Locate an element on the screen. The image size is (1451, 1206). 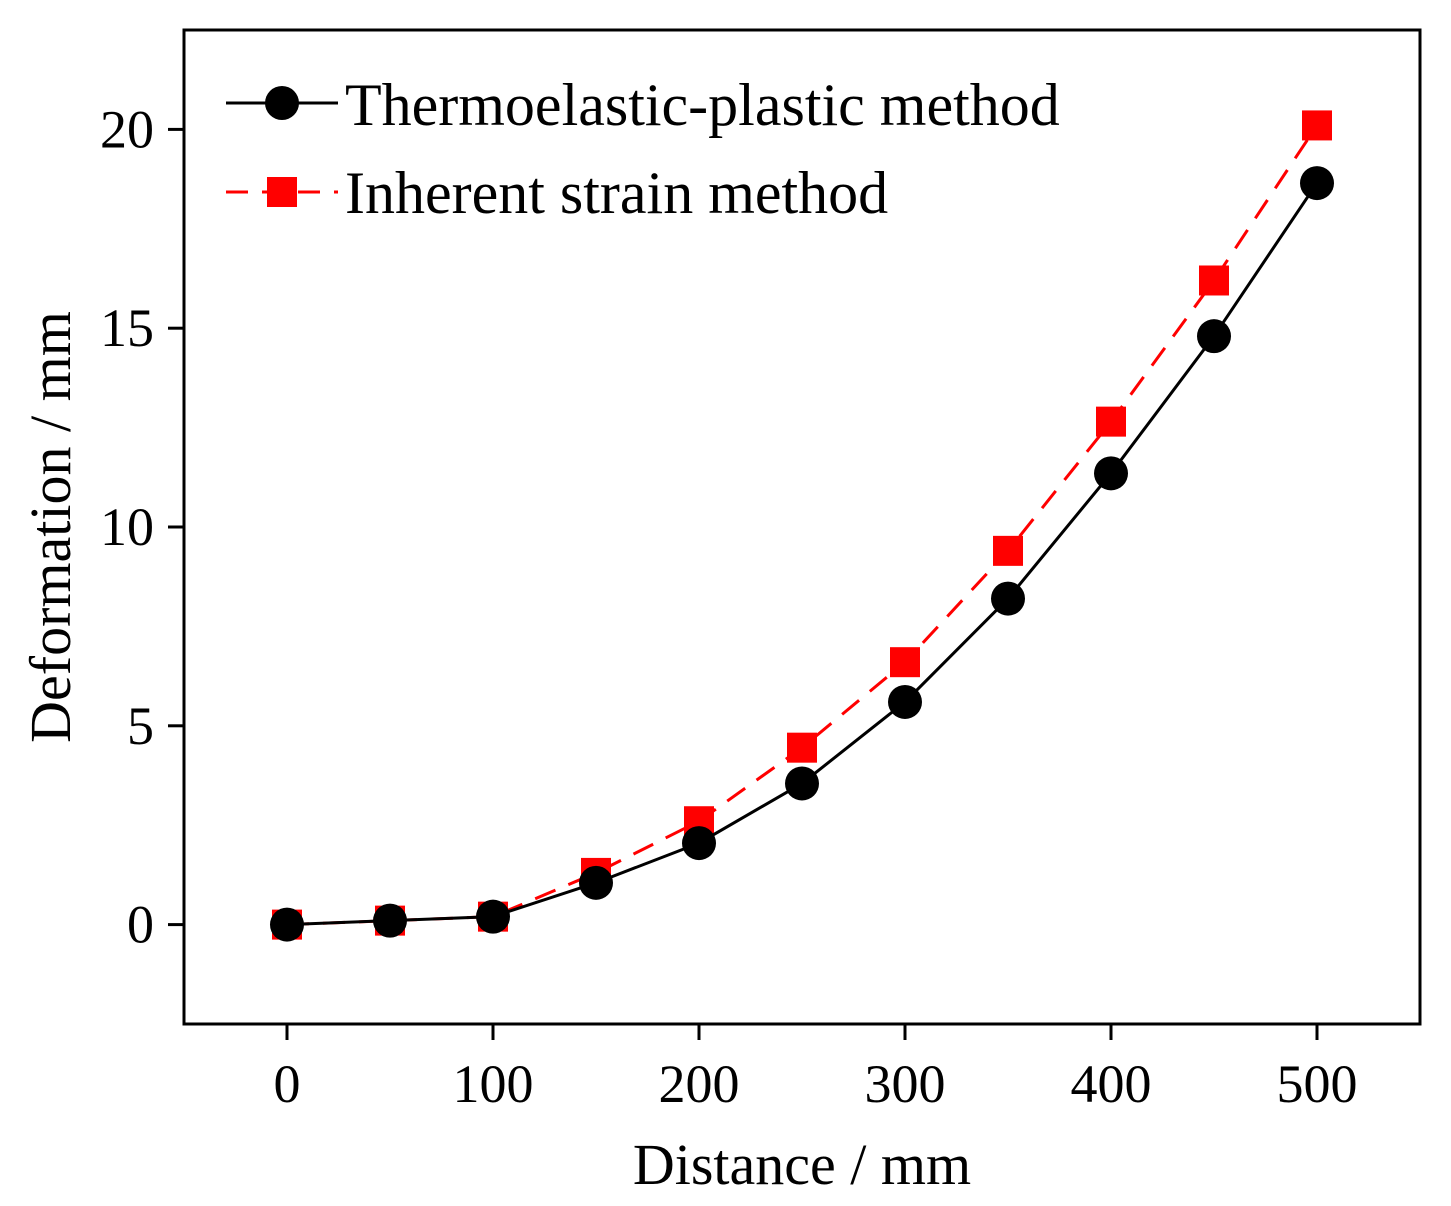
x-tick-label-100: 100 is located at coordinates (493, 1084).